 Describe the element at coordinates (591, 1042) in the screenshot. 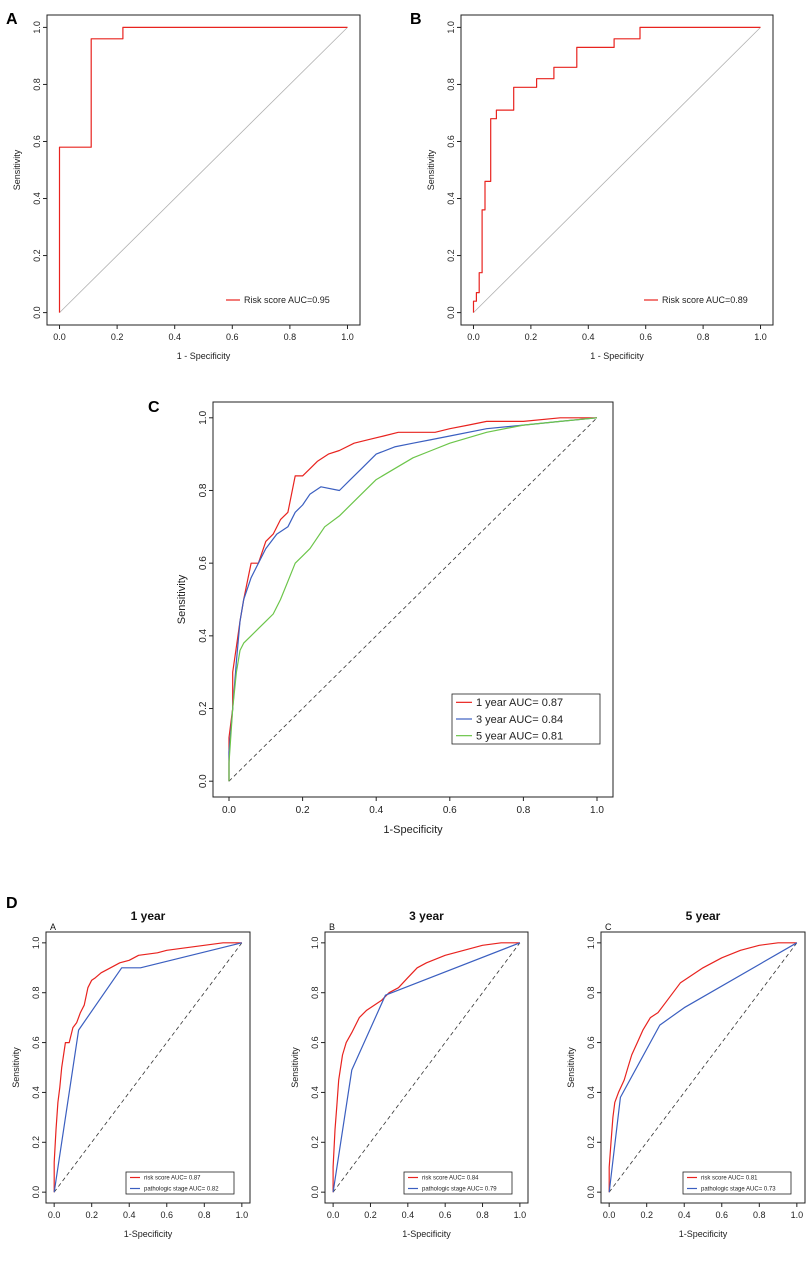

I see `y-tick-label-d3: 0.6` at that location.